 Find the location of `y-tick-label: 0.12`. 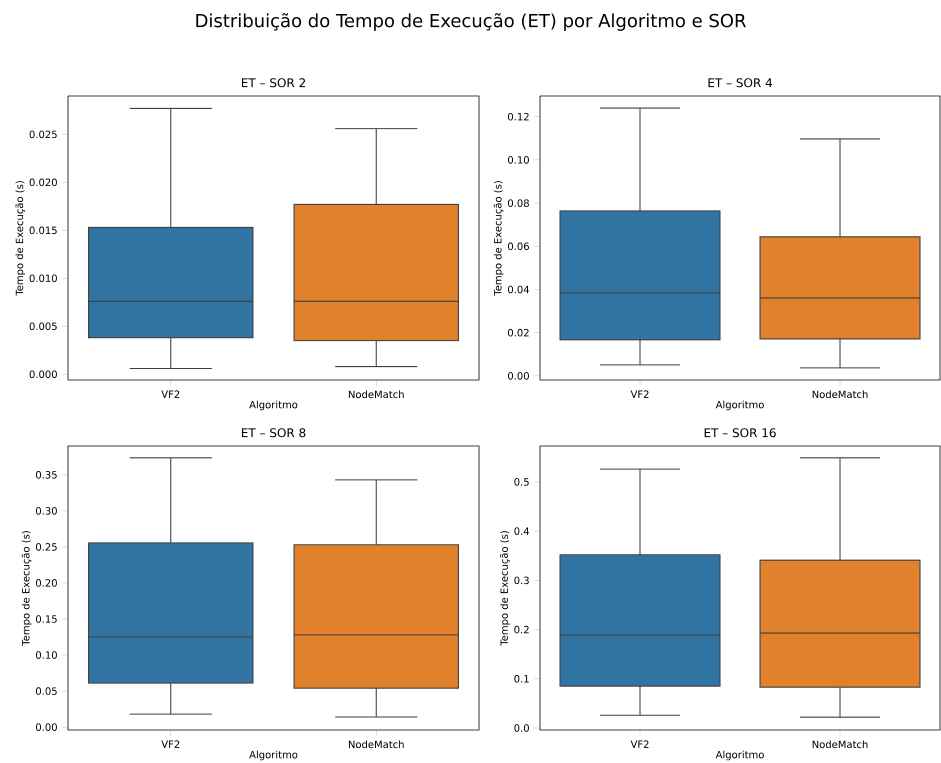

y-tick-label: 0.12 is located at coordinates (518, 116).